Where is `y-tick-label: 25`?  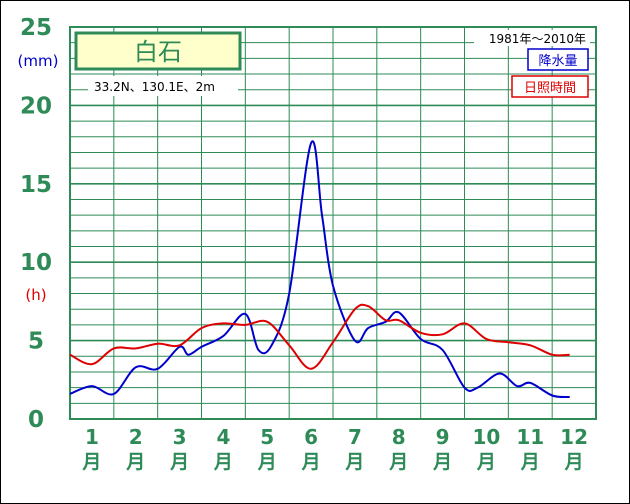
y-tick-label: 25 is located at coordinates (36, 28).